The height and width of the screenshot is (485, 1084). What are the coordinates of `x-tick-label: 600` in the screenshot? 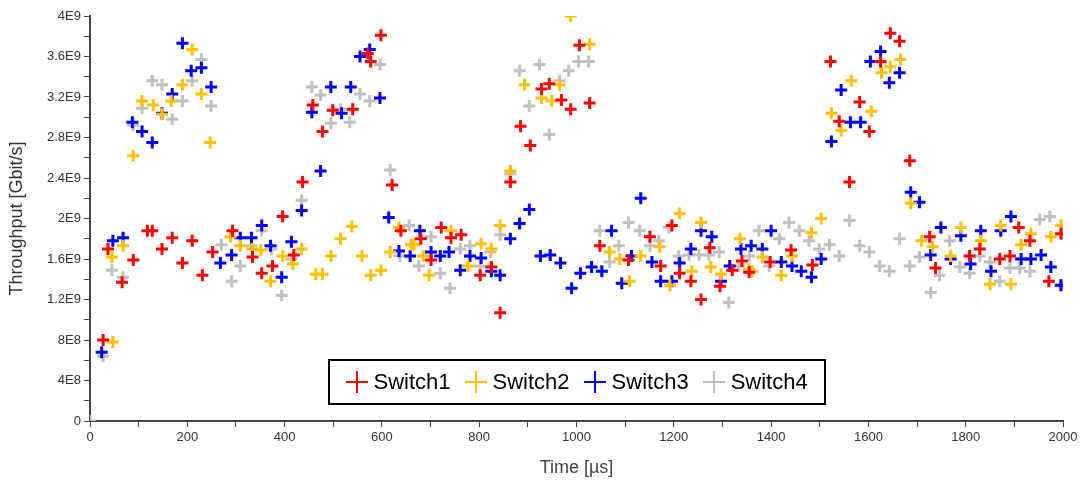 It's located at (382, 437).